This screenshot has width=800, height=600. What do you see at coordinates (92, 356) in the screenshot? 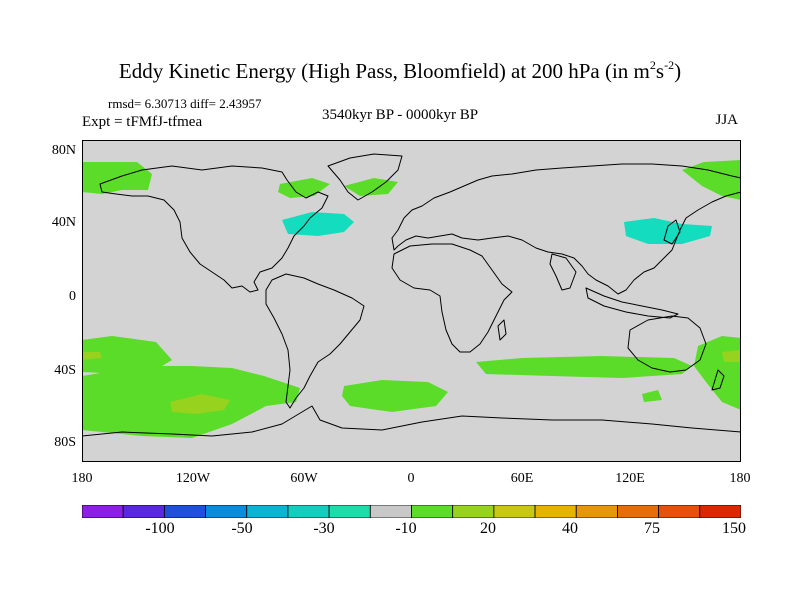
I see `positive-region-sw-pacific-core` at bounding box center [92, 356].